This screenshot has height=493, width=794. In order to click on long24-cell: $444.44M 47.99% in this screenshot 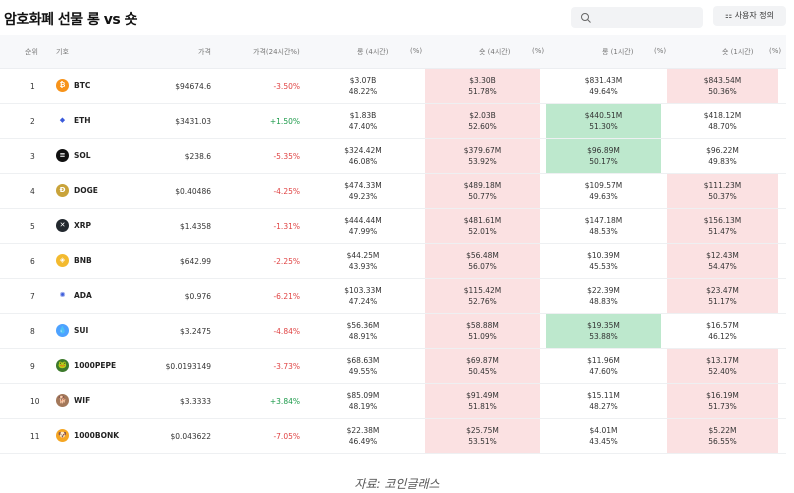, I will do `click(363, 226)`.